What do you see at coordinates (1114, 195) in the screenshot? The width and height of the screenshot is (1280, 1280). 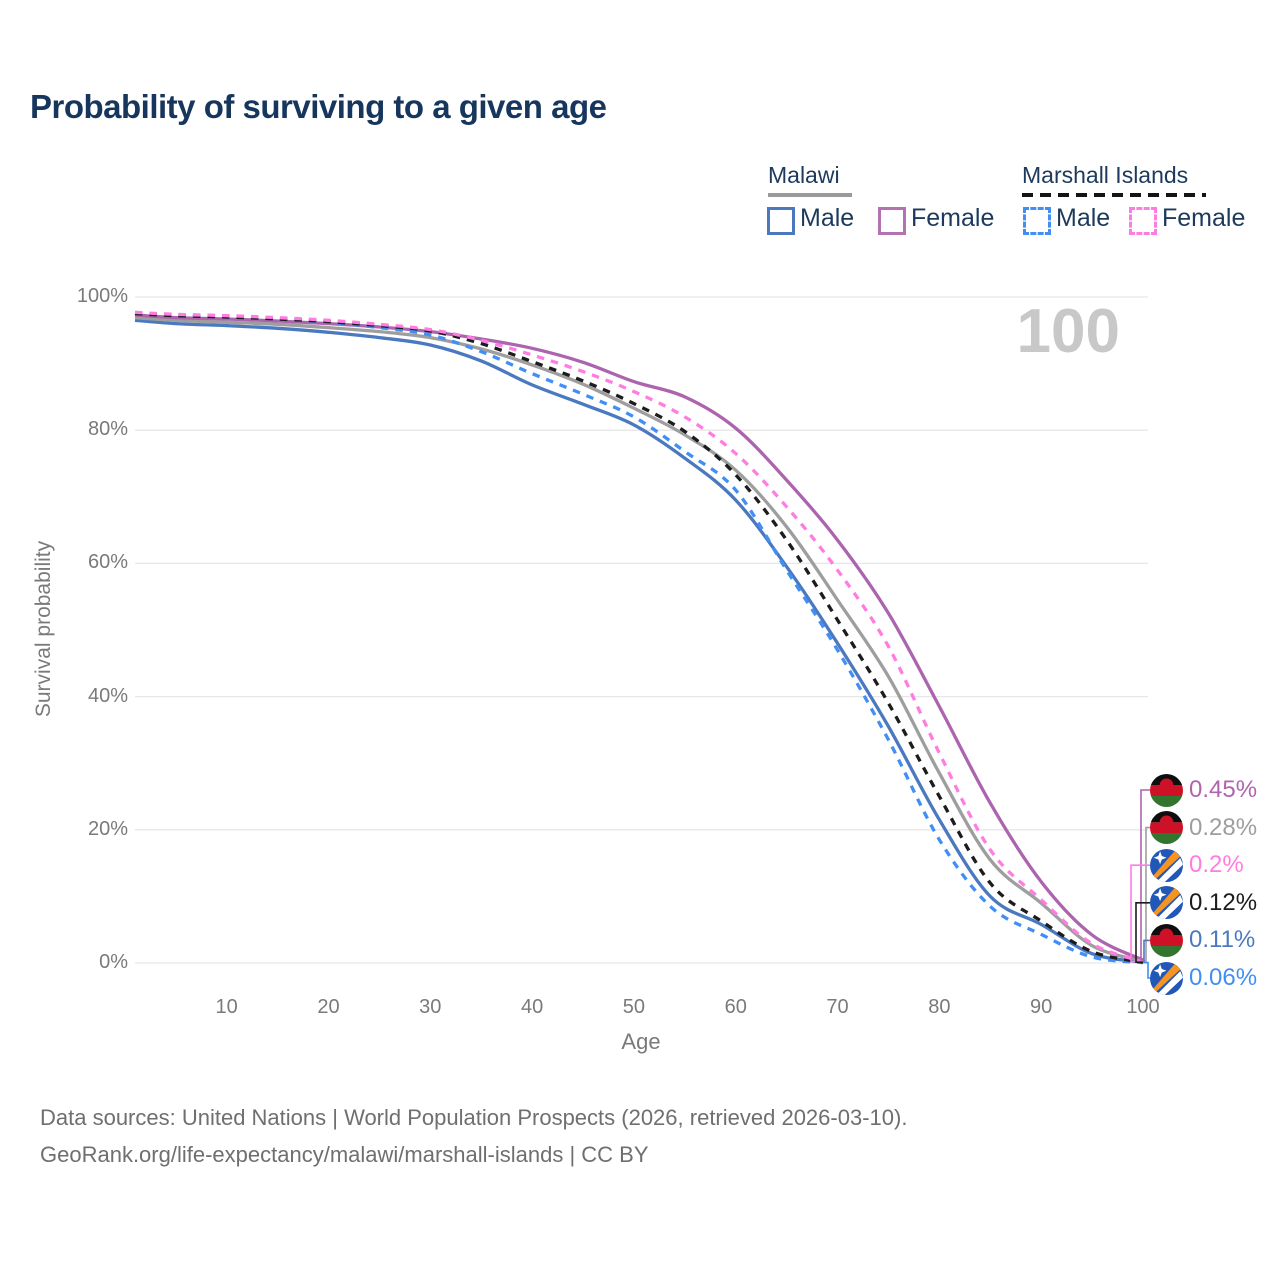 I see `legend-marshall-islands-dashed-line-swatch` at bounding box center [1114, 195].